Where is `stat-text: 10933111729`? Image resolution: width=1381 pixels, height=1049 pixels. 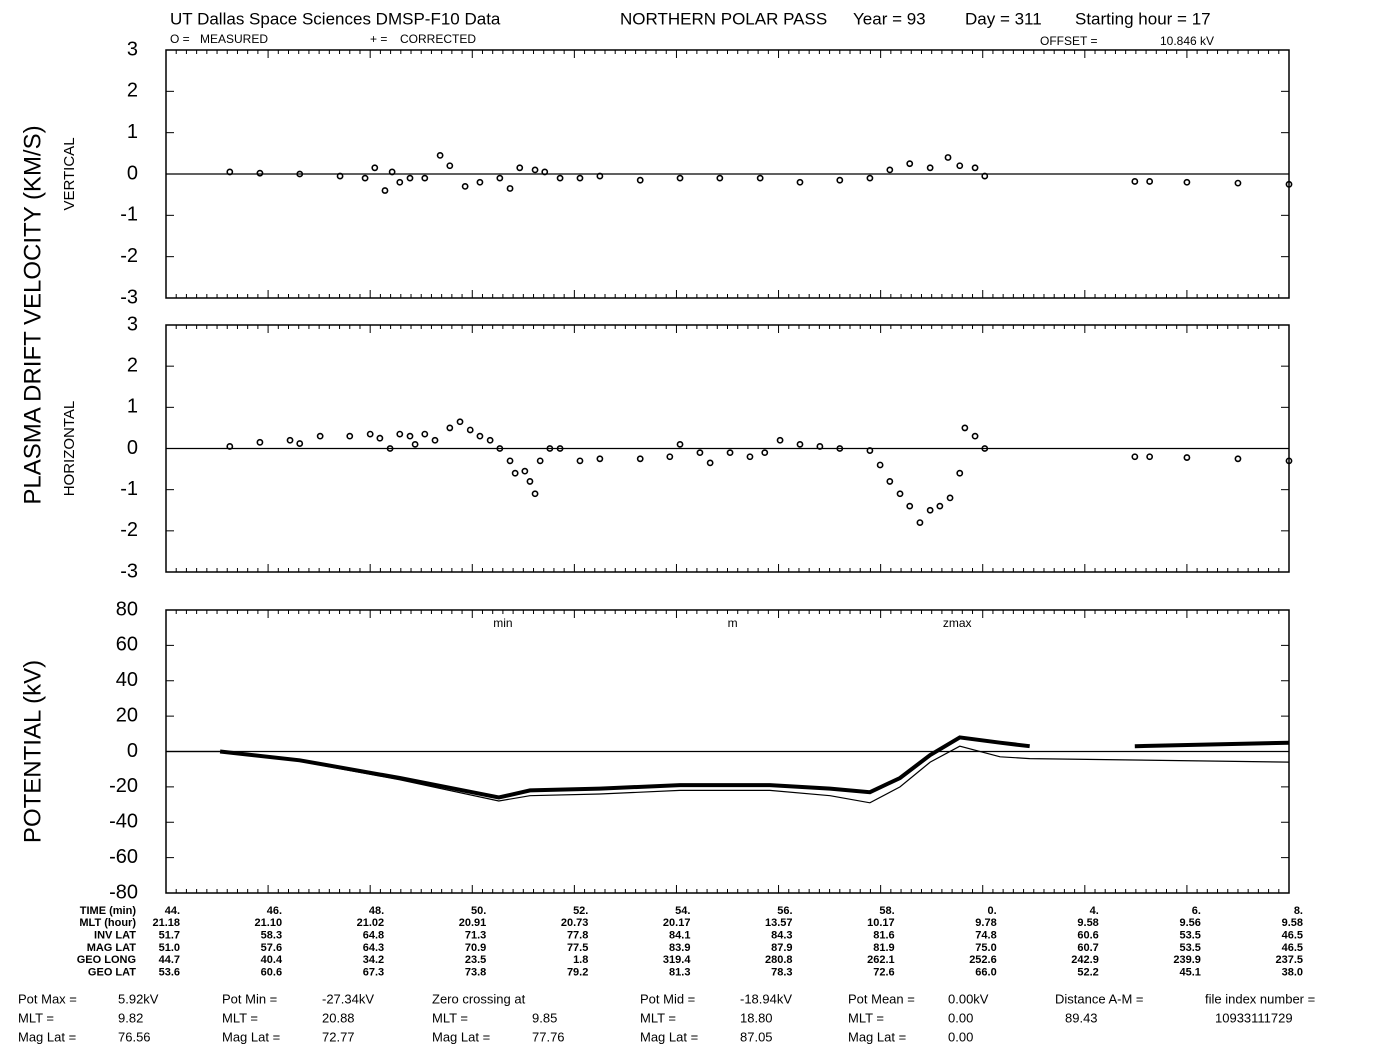 stat-text: 10933111729 is located at coordinates (1254, 1017).